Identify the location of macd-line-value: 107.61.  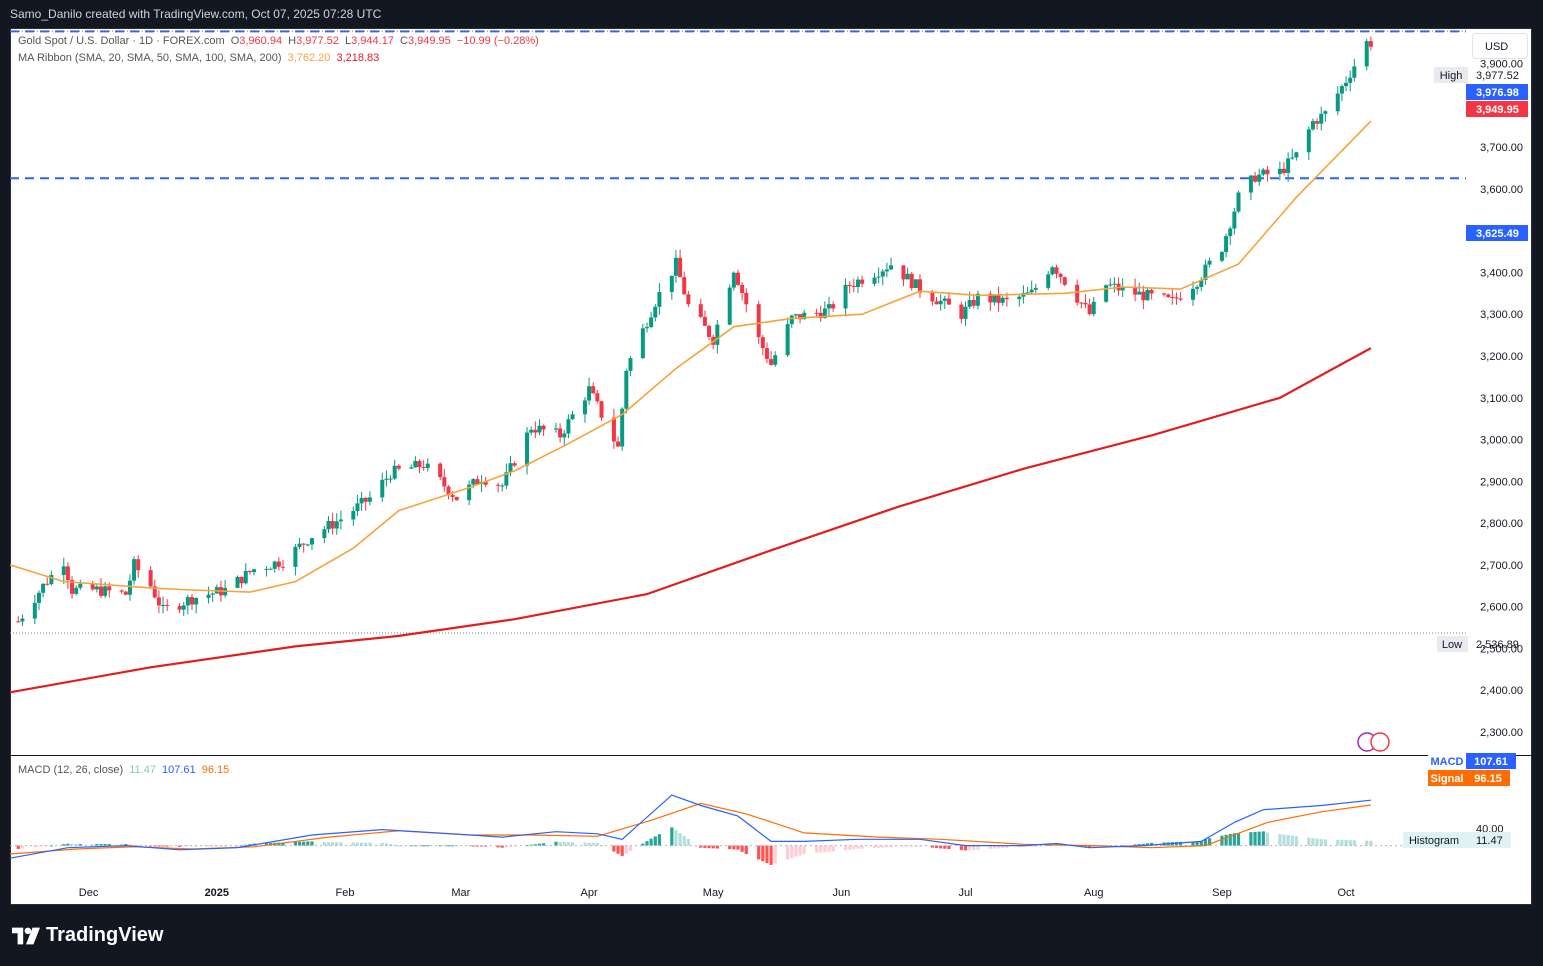
(179, 770).